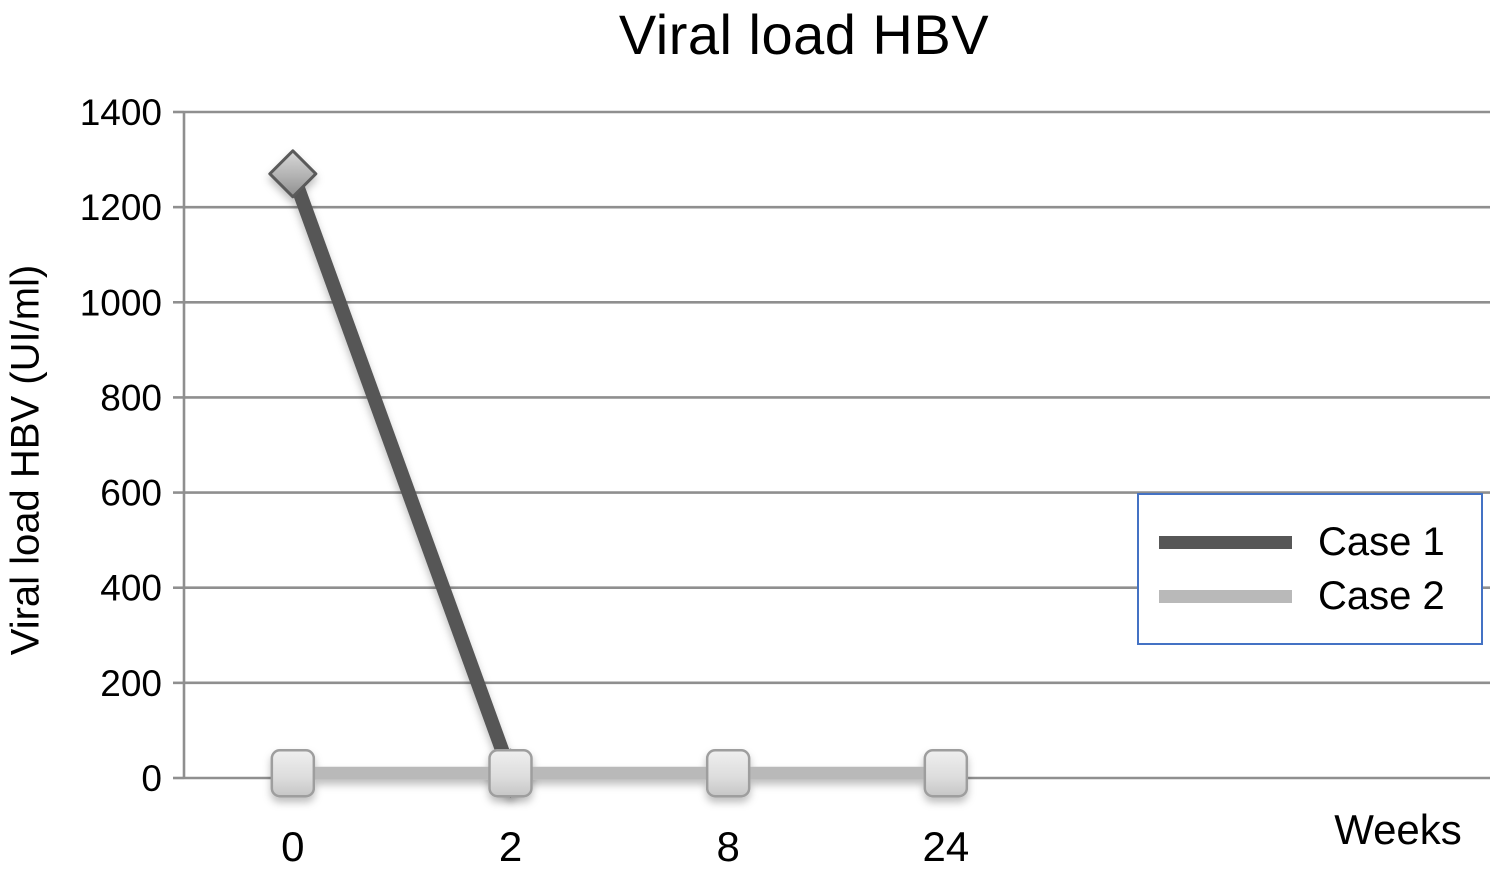  What do you see at coordinates (131, 588) in the screenshot?
I see `y-tick-label: 400` at bounding box center [131, 588].